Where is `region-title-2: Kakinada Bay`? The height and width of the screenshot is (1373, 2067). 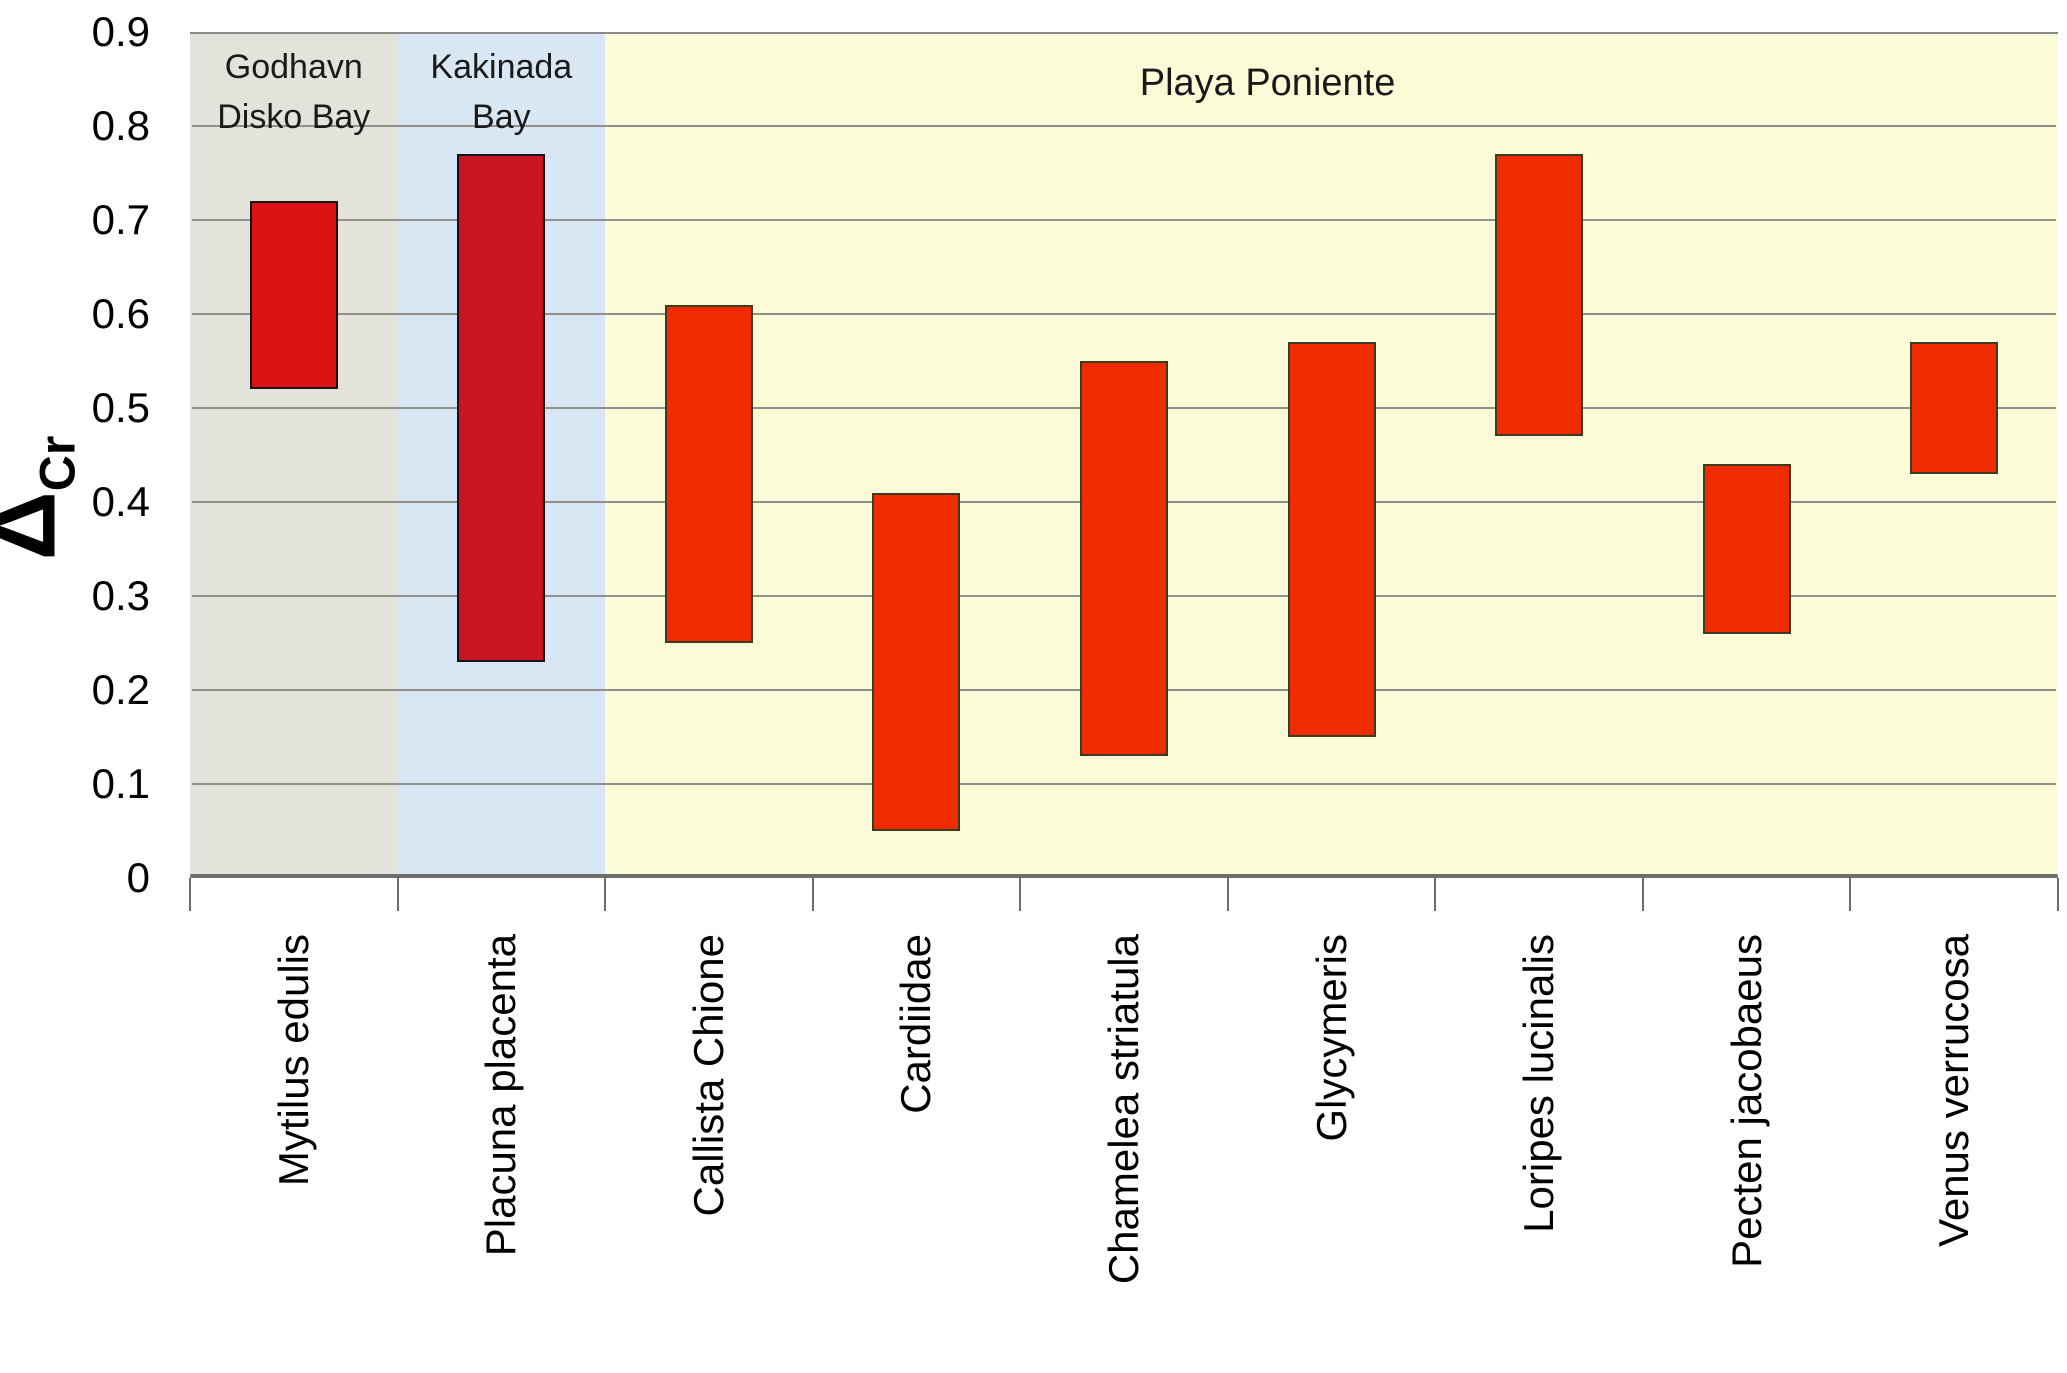
region-title-2: Kakinada Bay is located at coordinates (502, 92).